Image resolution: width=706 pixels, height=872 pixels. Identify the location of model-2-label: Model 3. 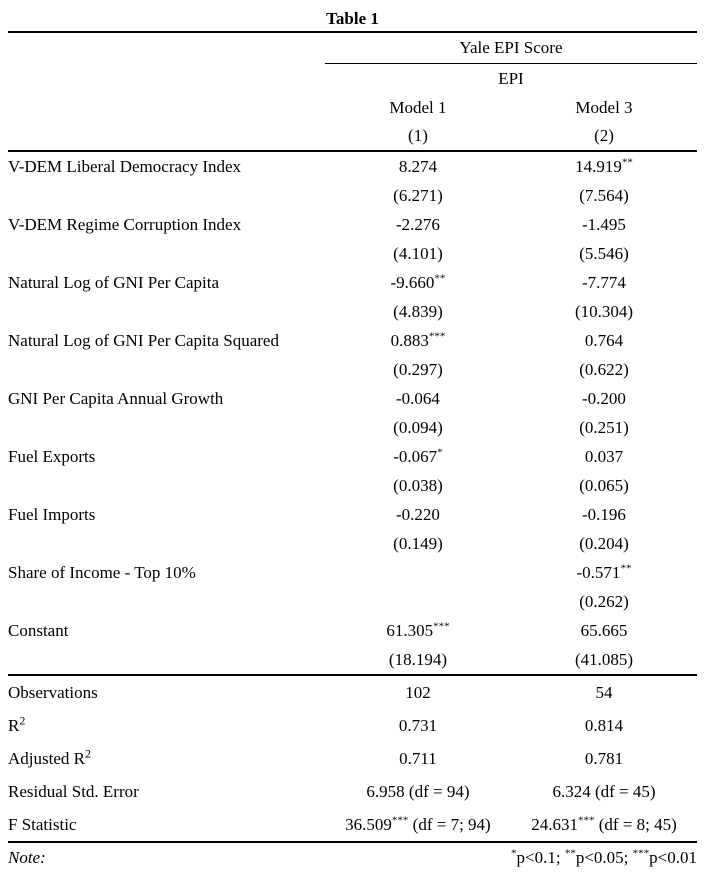
(604, 107).